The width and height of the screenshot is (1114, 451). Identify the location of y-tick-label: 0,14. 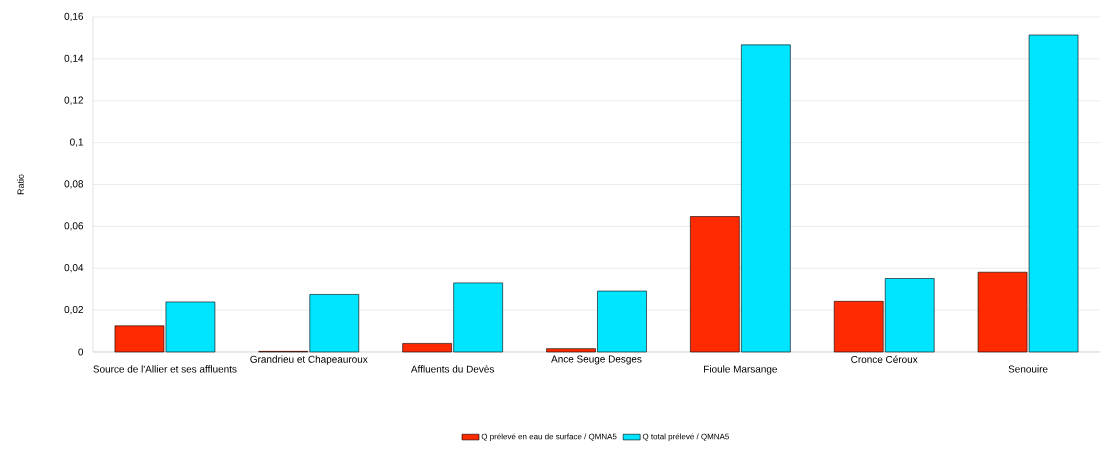
(74, 58).